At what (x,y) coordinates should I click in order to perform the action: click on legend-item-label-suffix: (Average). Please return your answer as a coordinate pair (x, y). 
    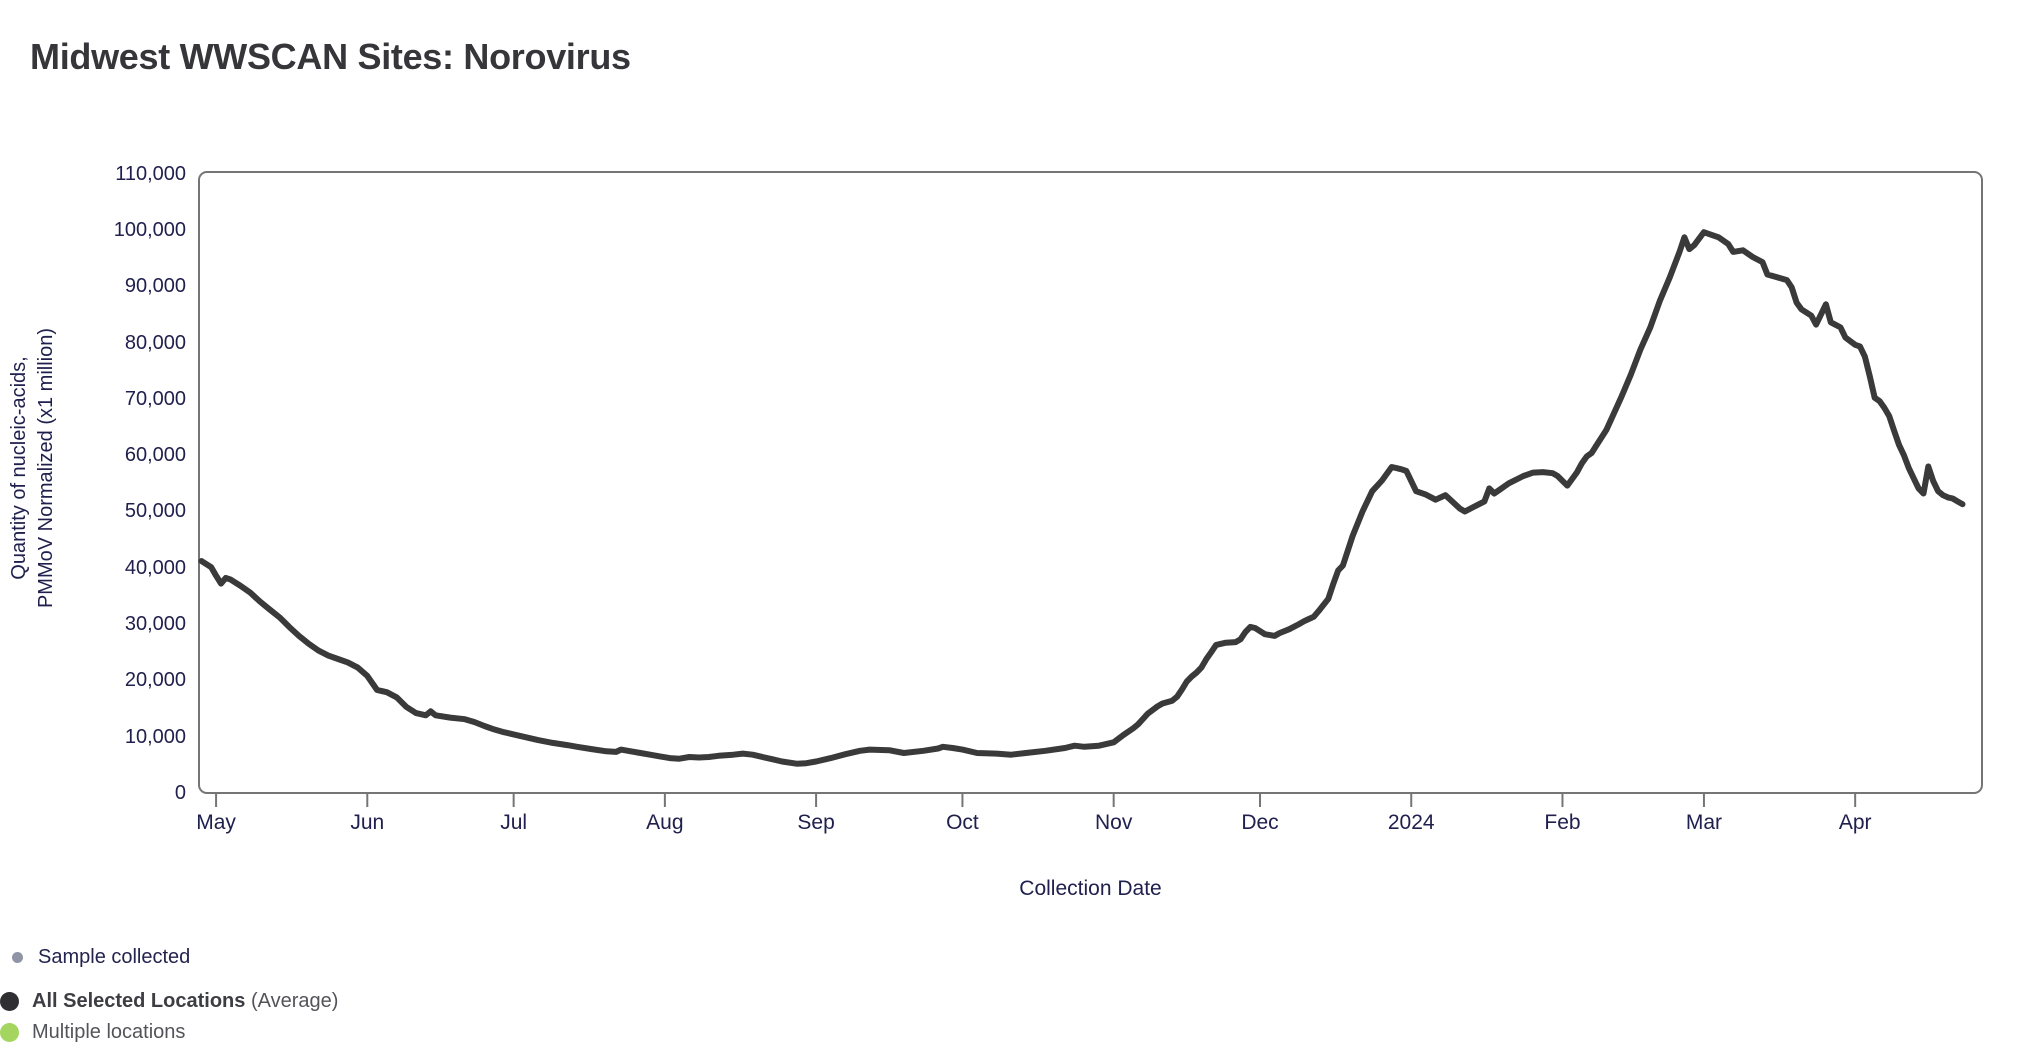
    Looking at the image, I should click on (292, 1000).